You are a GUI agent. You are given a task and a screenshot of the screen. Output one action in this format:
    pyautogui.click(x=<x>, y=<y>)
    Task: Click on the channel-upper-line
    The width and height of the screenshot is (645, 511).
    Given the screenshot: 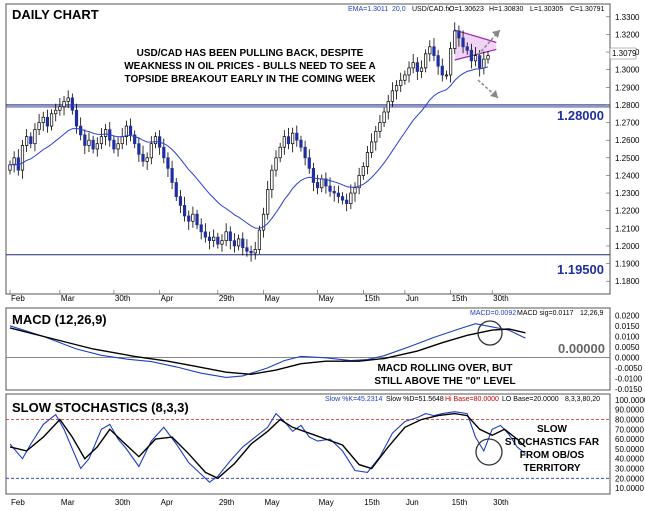 What is the action you would take?
    pyautogui.click(x=475, y=36)
    